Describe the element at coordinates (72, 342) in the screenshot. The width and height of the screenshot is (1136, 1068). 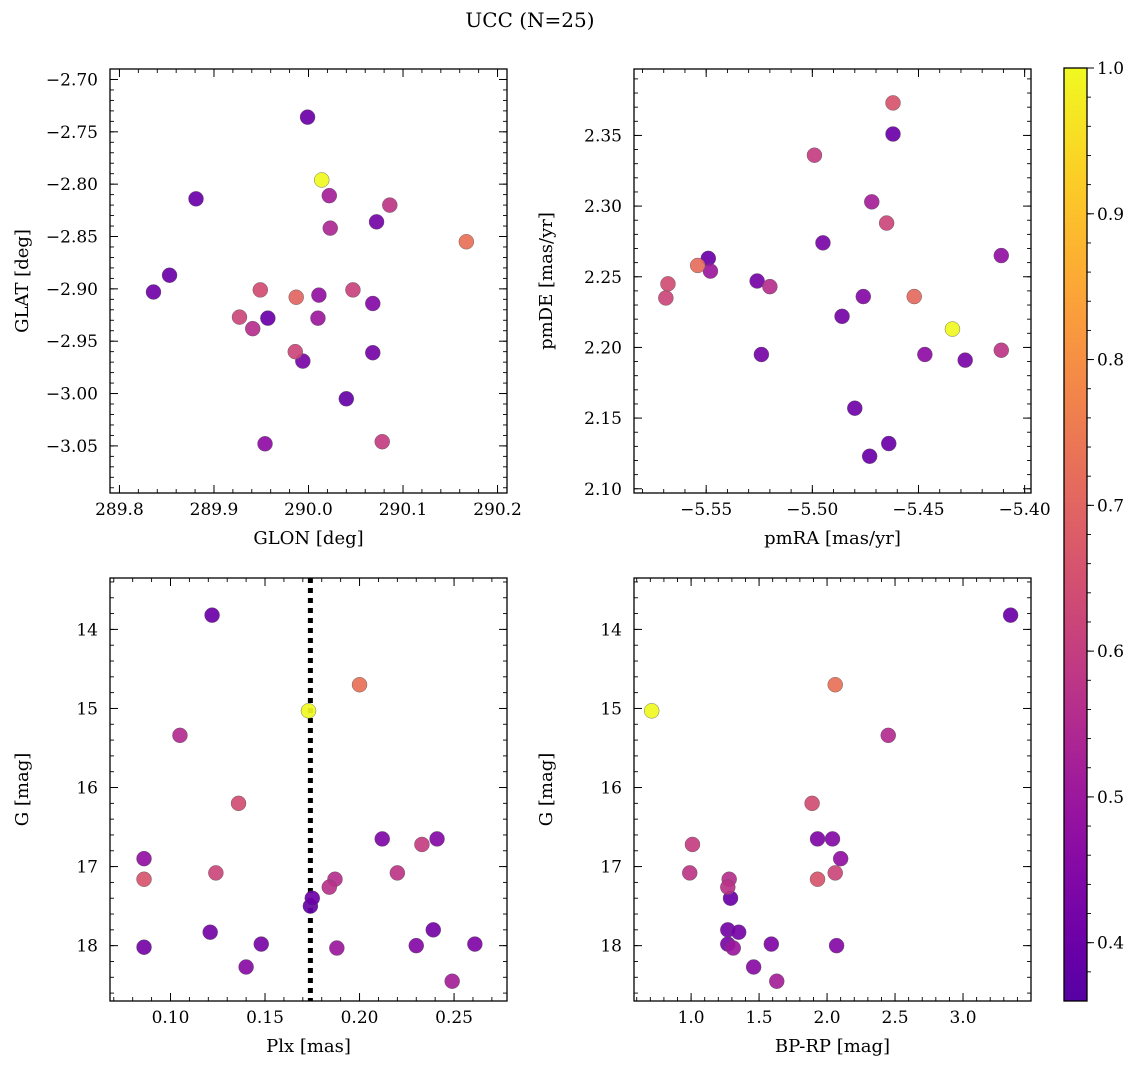
I see `y-tick-label: −2.95` at that location.